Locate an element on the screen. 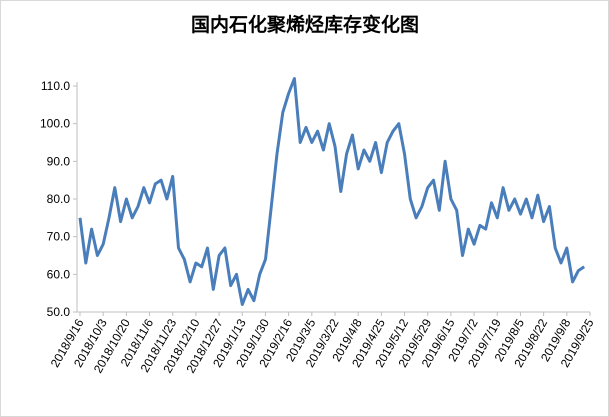 Image resolution: width=609 pixels, height=417 pixels. y-tick-label: 60.0 is located at coordinates (59, 274).